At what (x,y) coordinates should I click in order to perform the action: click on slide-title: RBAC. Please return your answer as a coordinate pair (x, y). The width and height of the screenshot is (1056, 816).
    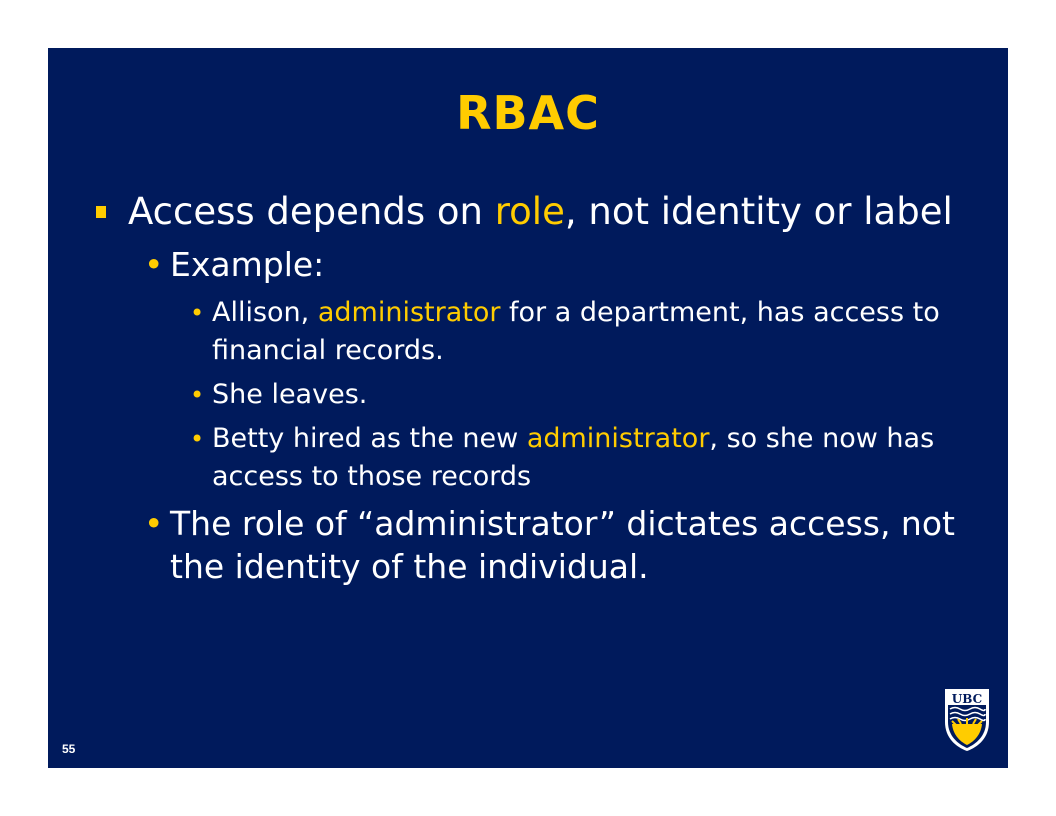
    Looking at the image, I should click on (528, 113).